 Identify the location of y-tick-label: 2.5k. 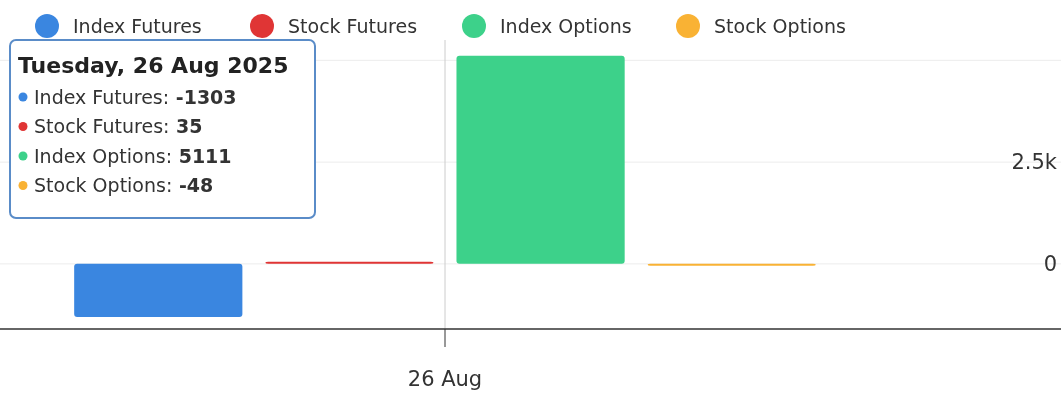
(1034, 162).